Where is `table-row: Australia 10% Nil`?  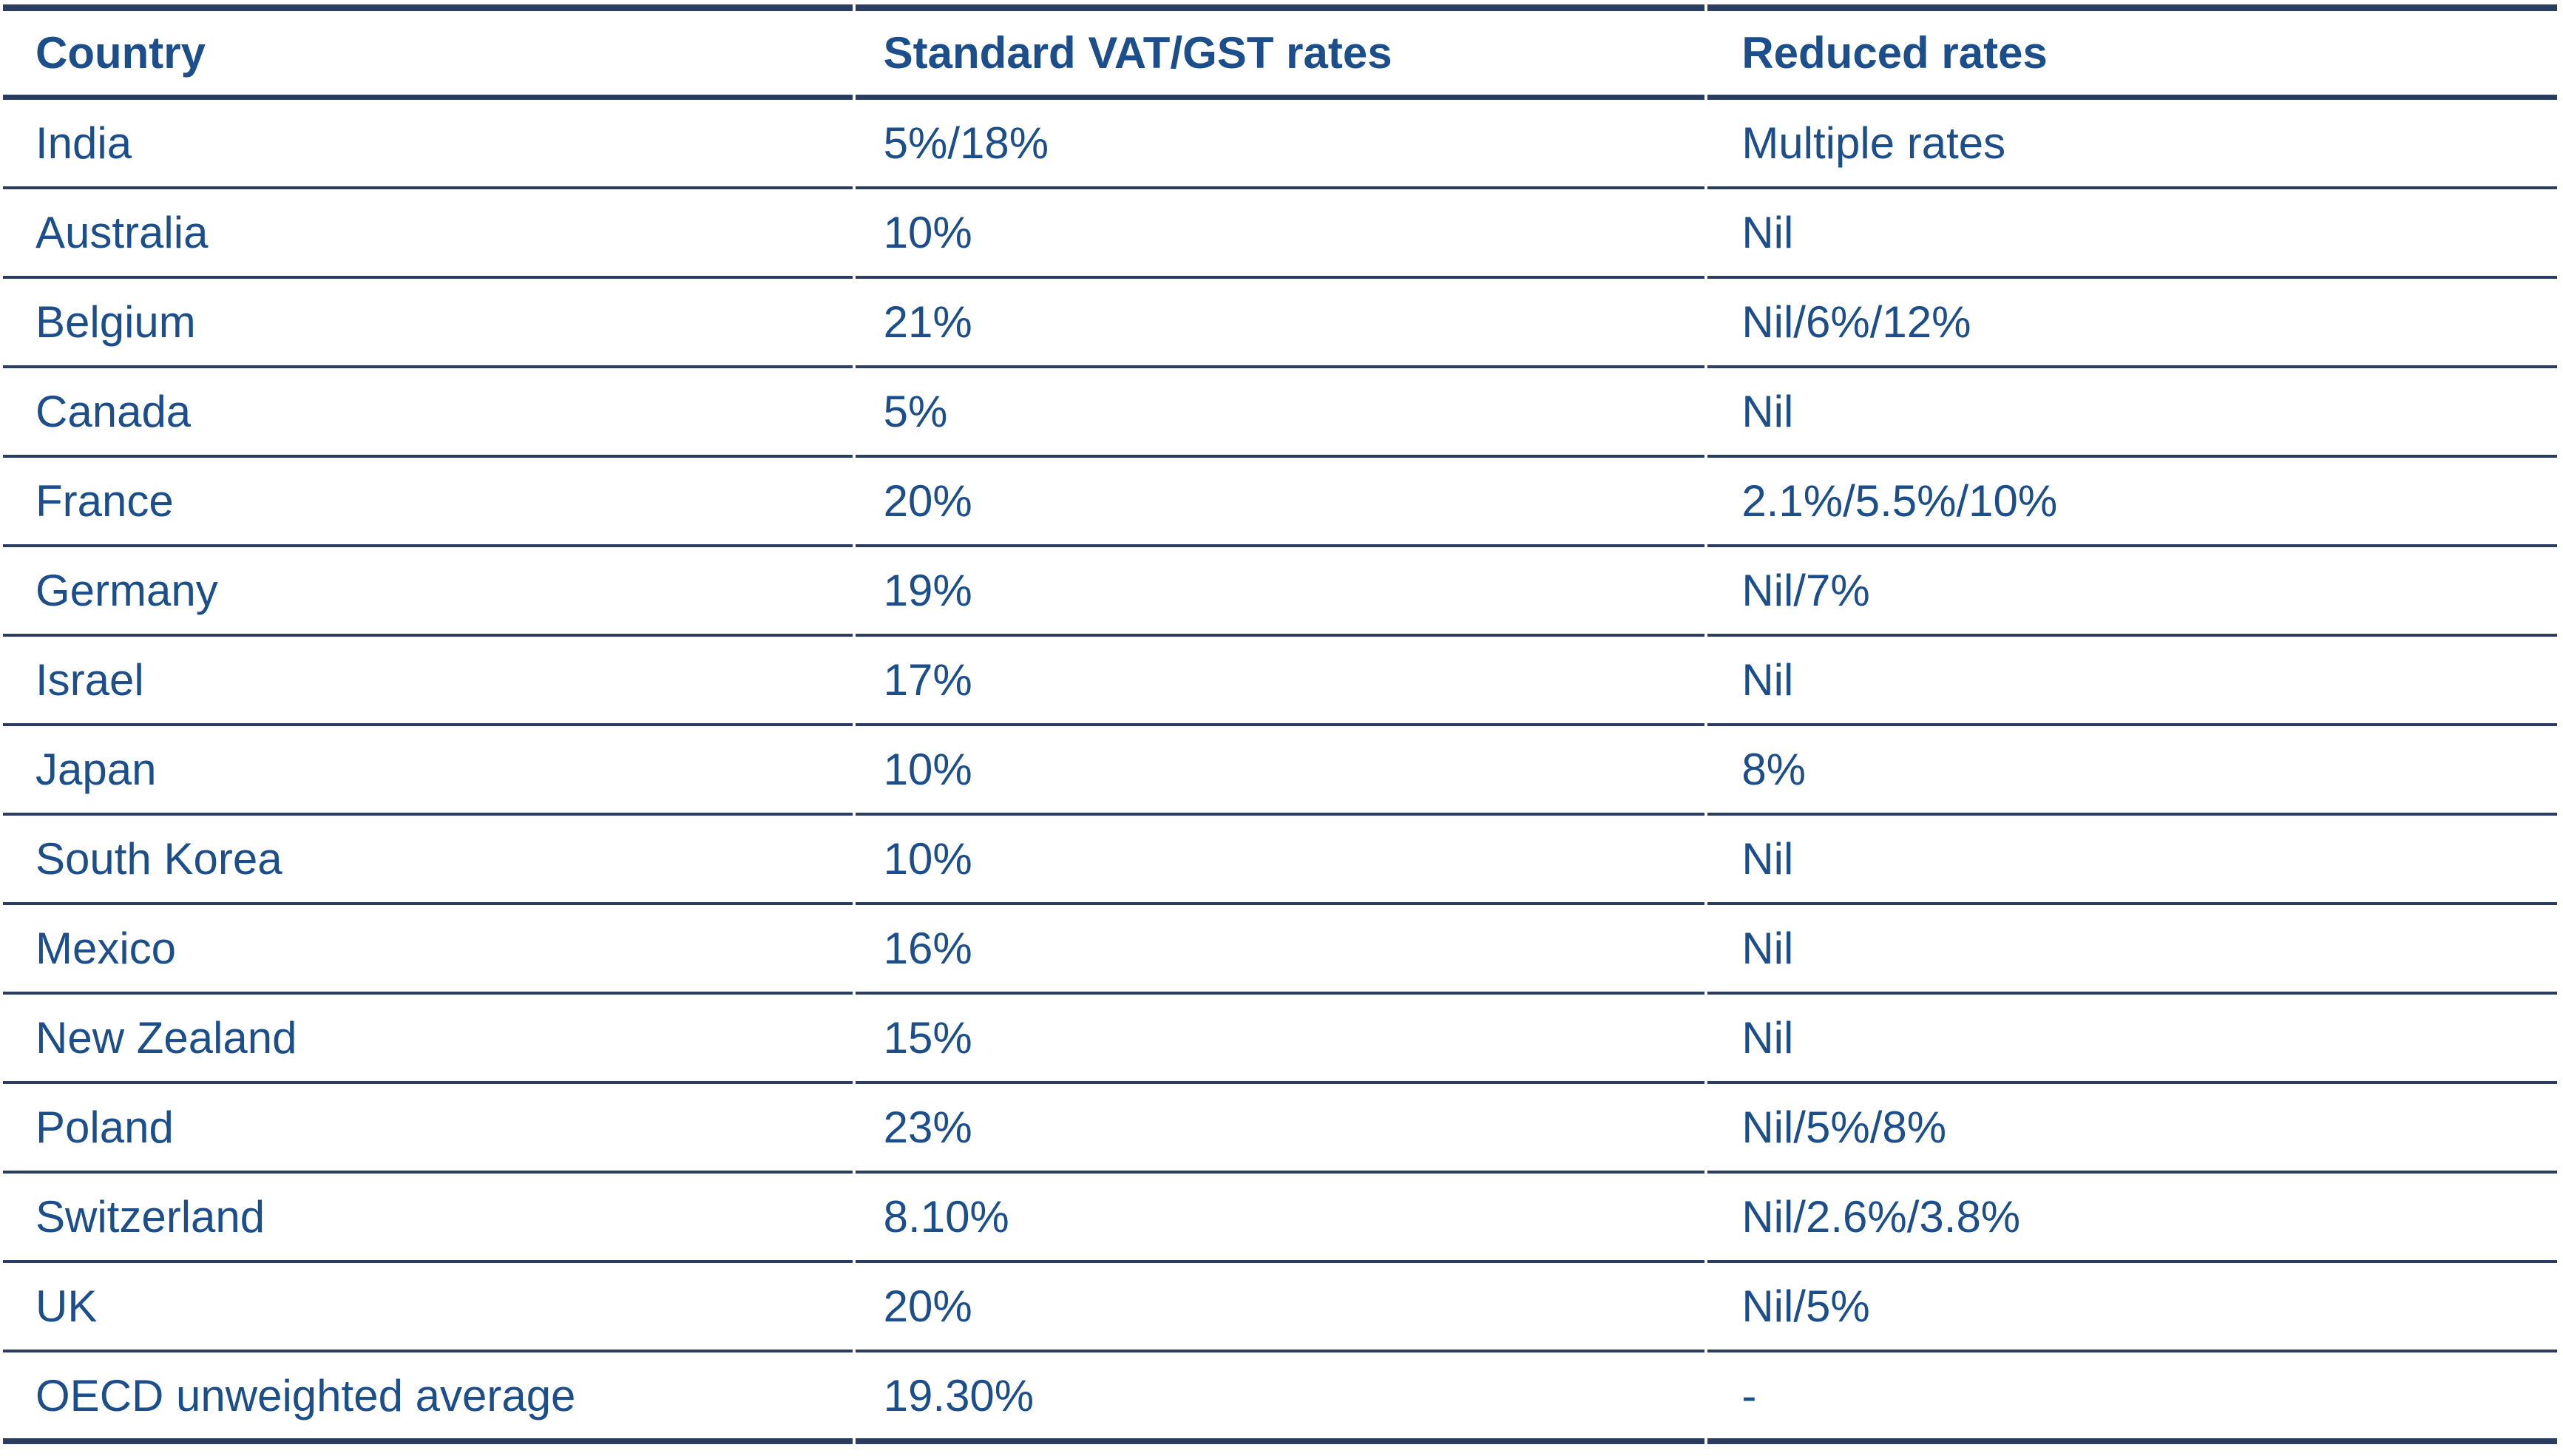
table-row: Australia 10% Nil is located at coordinates (1280, 234).